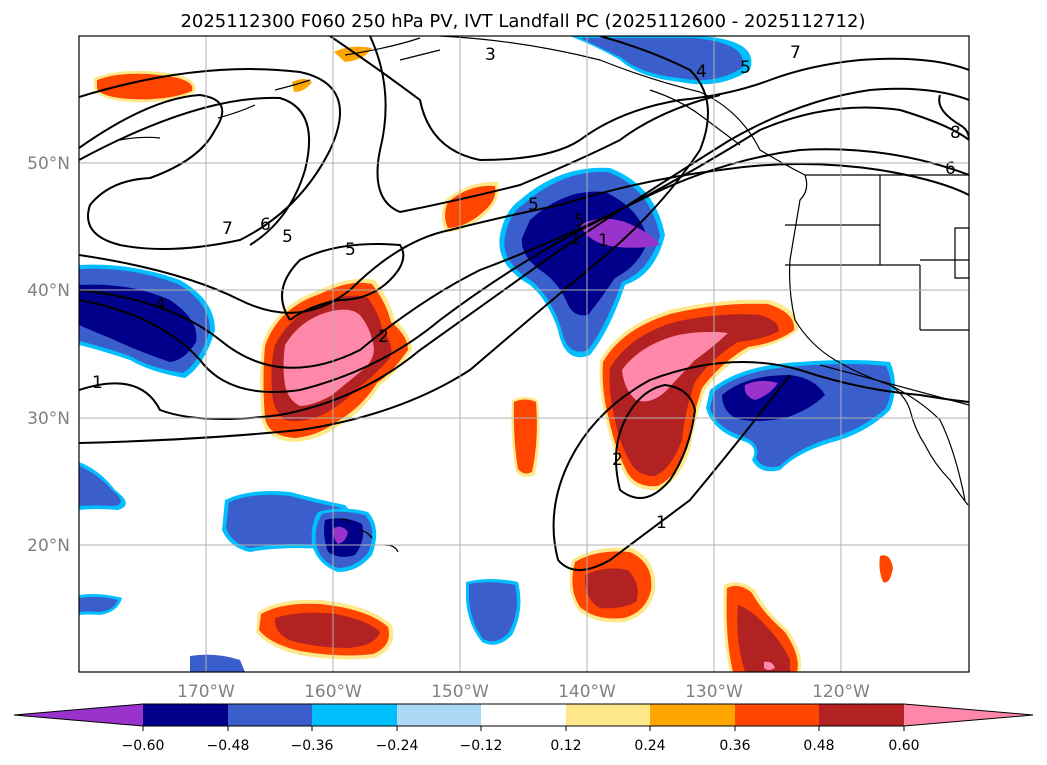 Image resolution: width=1047 pixels, height=765 pixels. What do you see at coordinates (48, 546) in the screenshot?
I see `lat-label: 20°N` at bounding box center [48, 546].